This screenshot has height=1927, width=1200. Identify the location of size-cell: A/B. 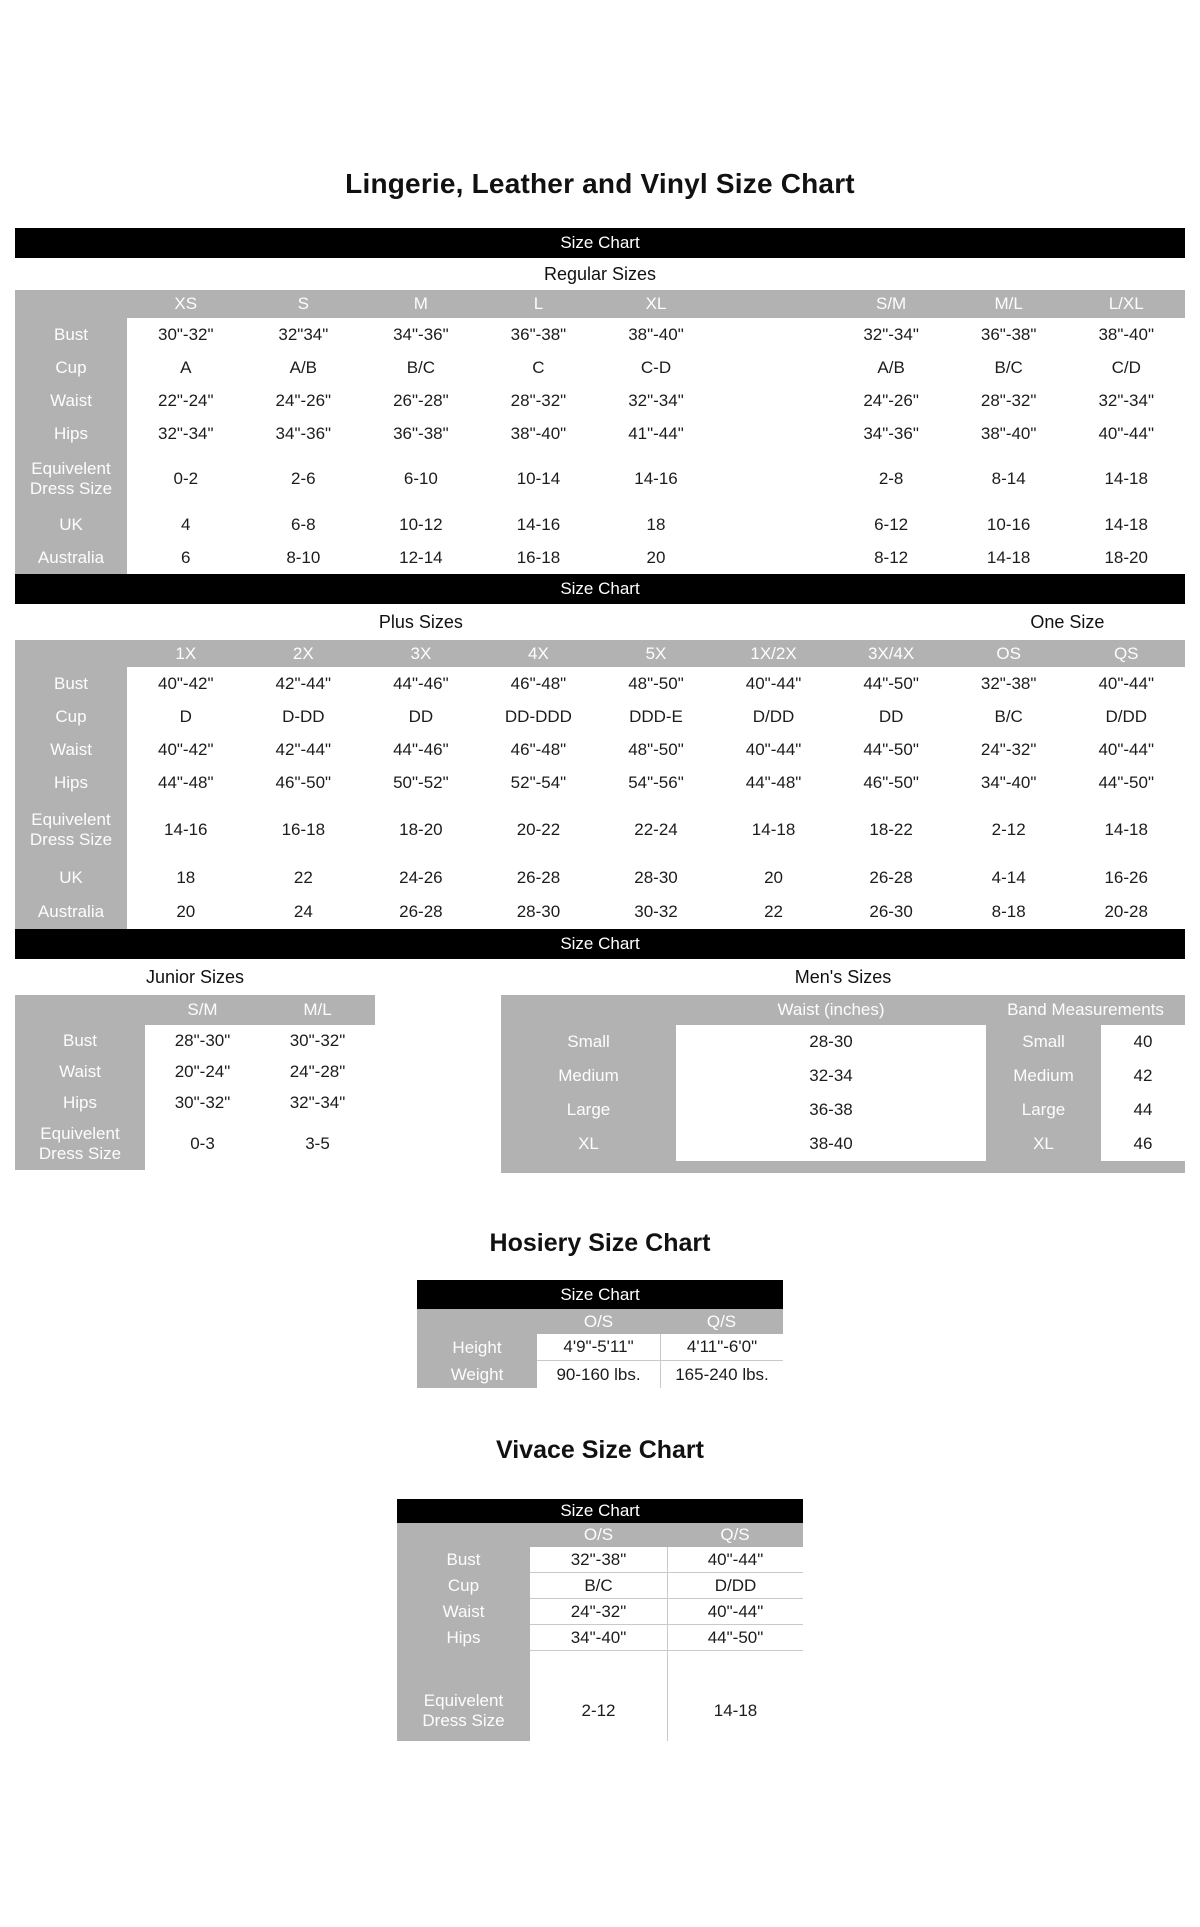
(303, 367).